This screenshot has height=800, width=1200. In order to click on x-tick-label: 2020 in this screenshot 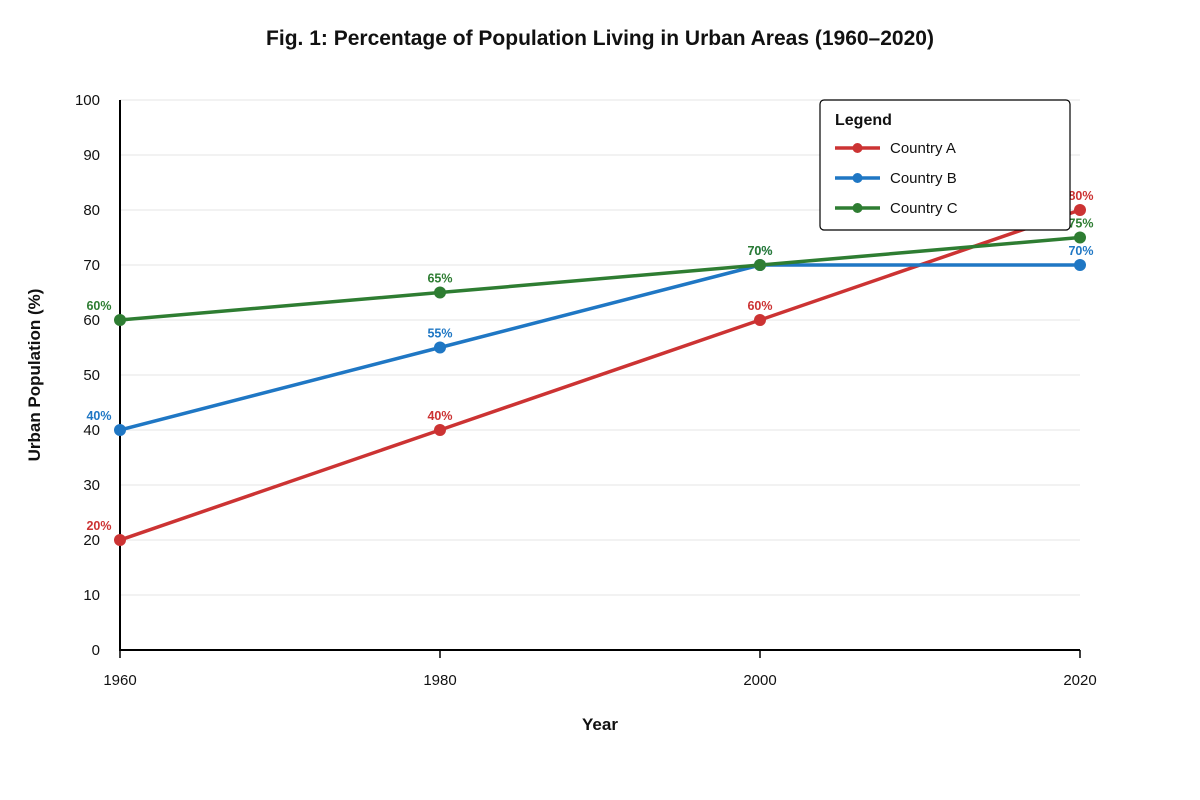, I will do `click(1079, 680)`.